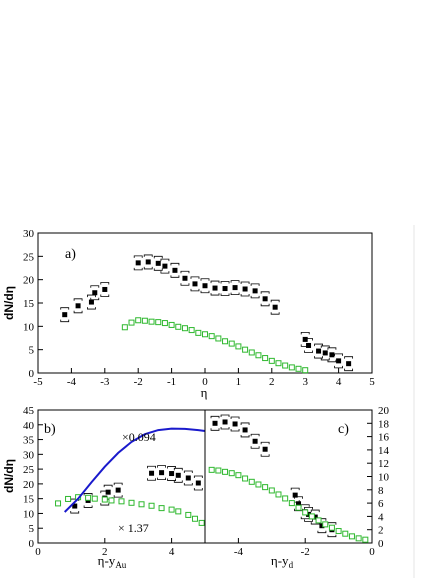  I want to click on annotation-scale-line: ×0.094, so click(139, 437).